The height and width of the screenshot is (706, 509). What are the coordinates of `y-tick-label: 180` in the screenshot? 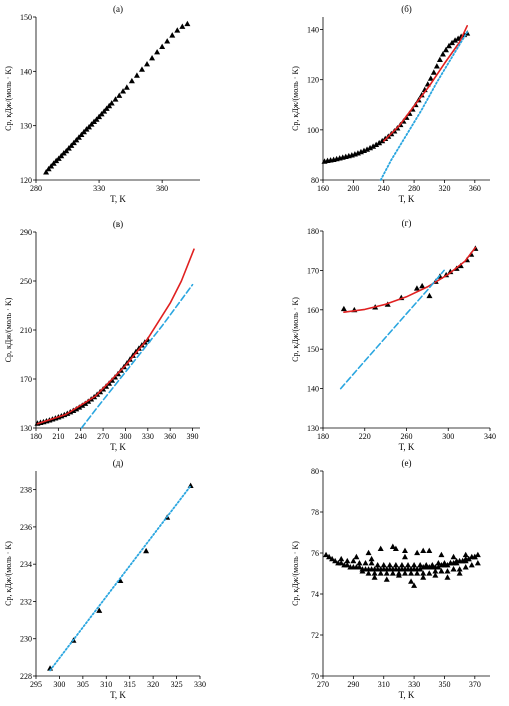 It's located at (313, 231).